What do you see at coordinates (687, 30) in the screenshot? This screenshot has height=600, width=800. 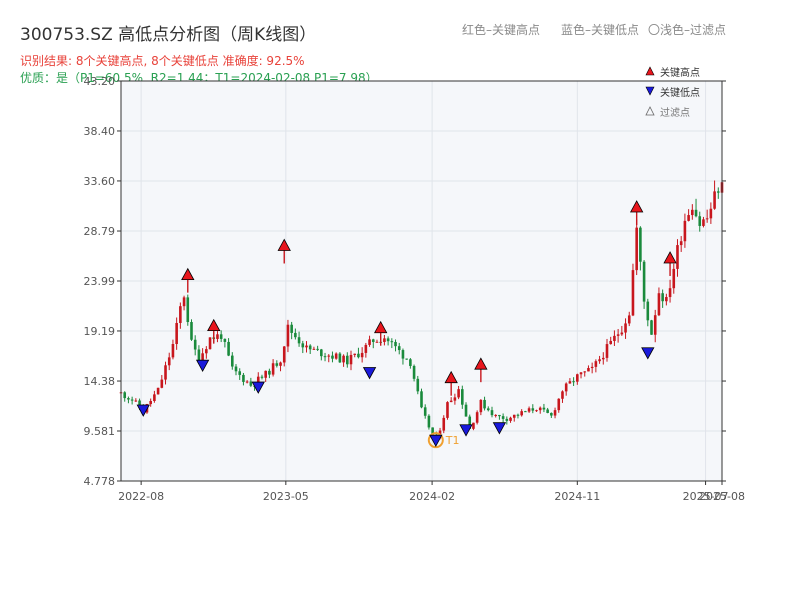 I see `top-legend-light: 〇浅色–过滤点` at bounding box center [687, 30].